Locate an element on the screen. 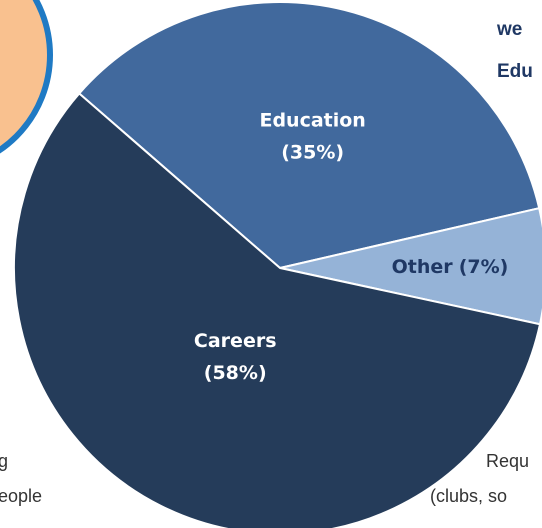 Image resolution: width=542 pixels, height=528 pixels. value-label: (7%) is located at coordinates (484, 266).